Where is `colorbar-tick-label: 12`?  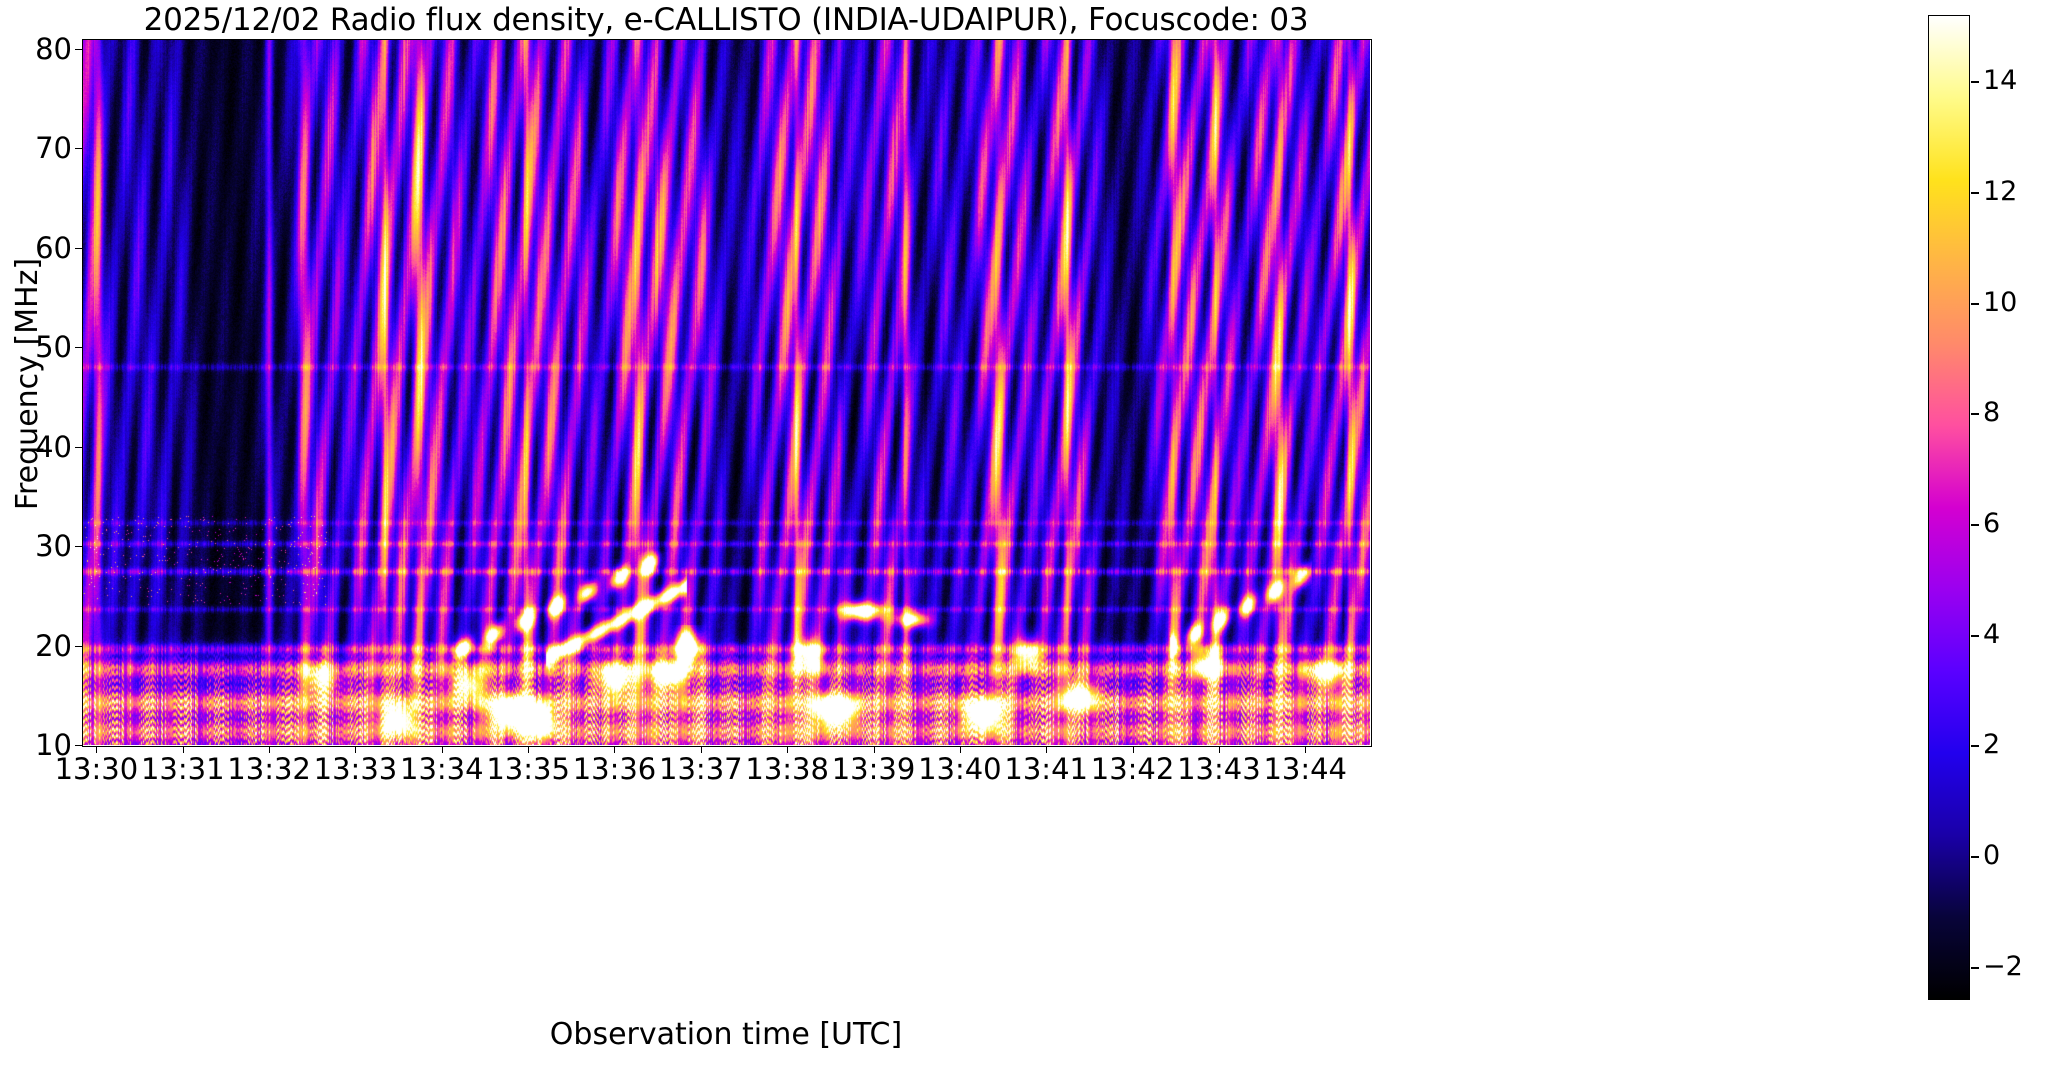 colorbar-tick-label: 12 is located at coordinates (2000, 192).